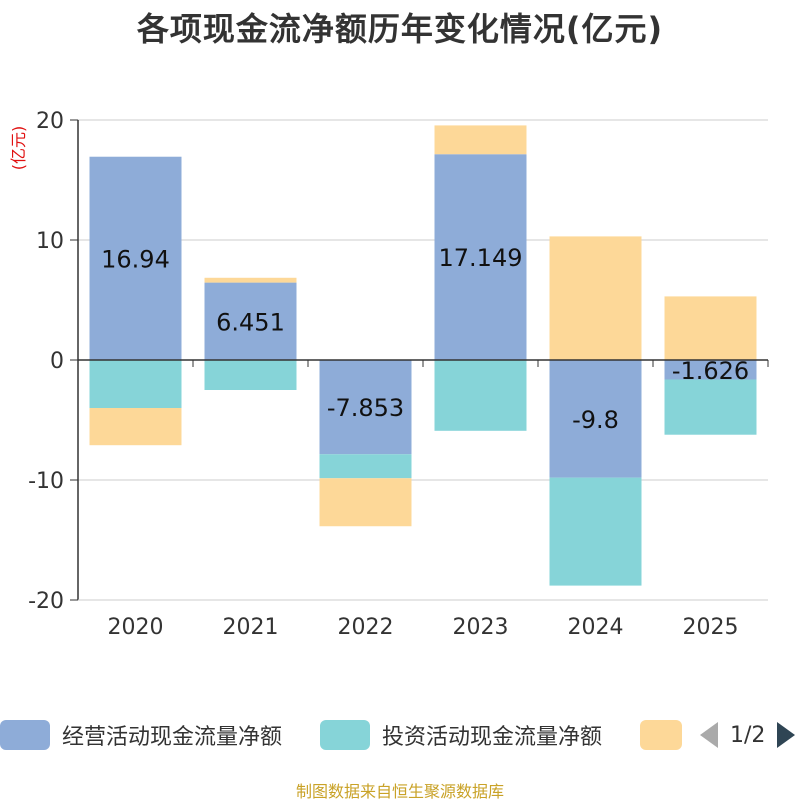 This screenshot has width=800, height=802. What do you see at coordinates (366, 627) in the screenshot?
I see `x-tick-label-2022: 2022` at bounding box center [366, 627].